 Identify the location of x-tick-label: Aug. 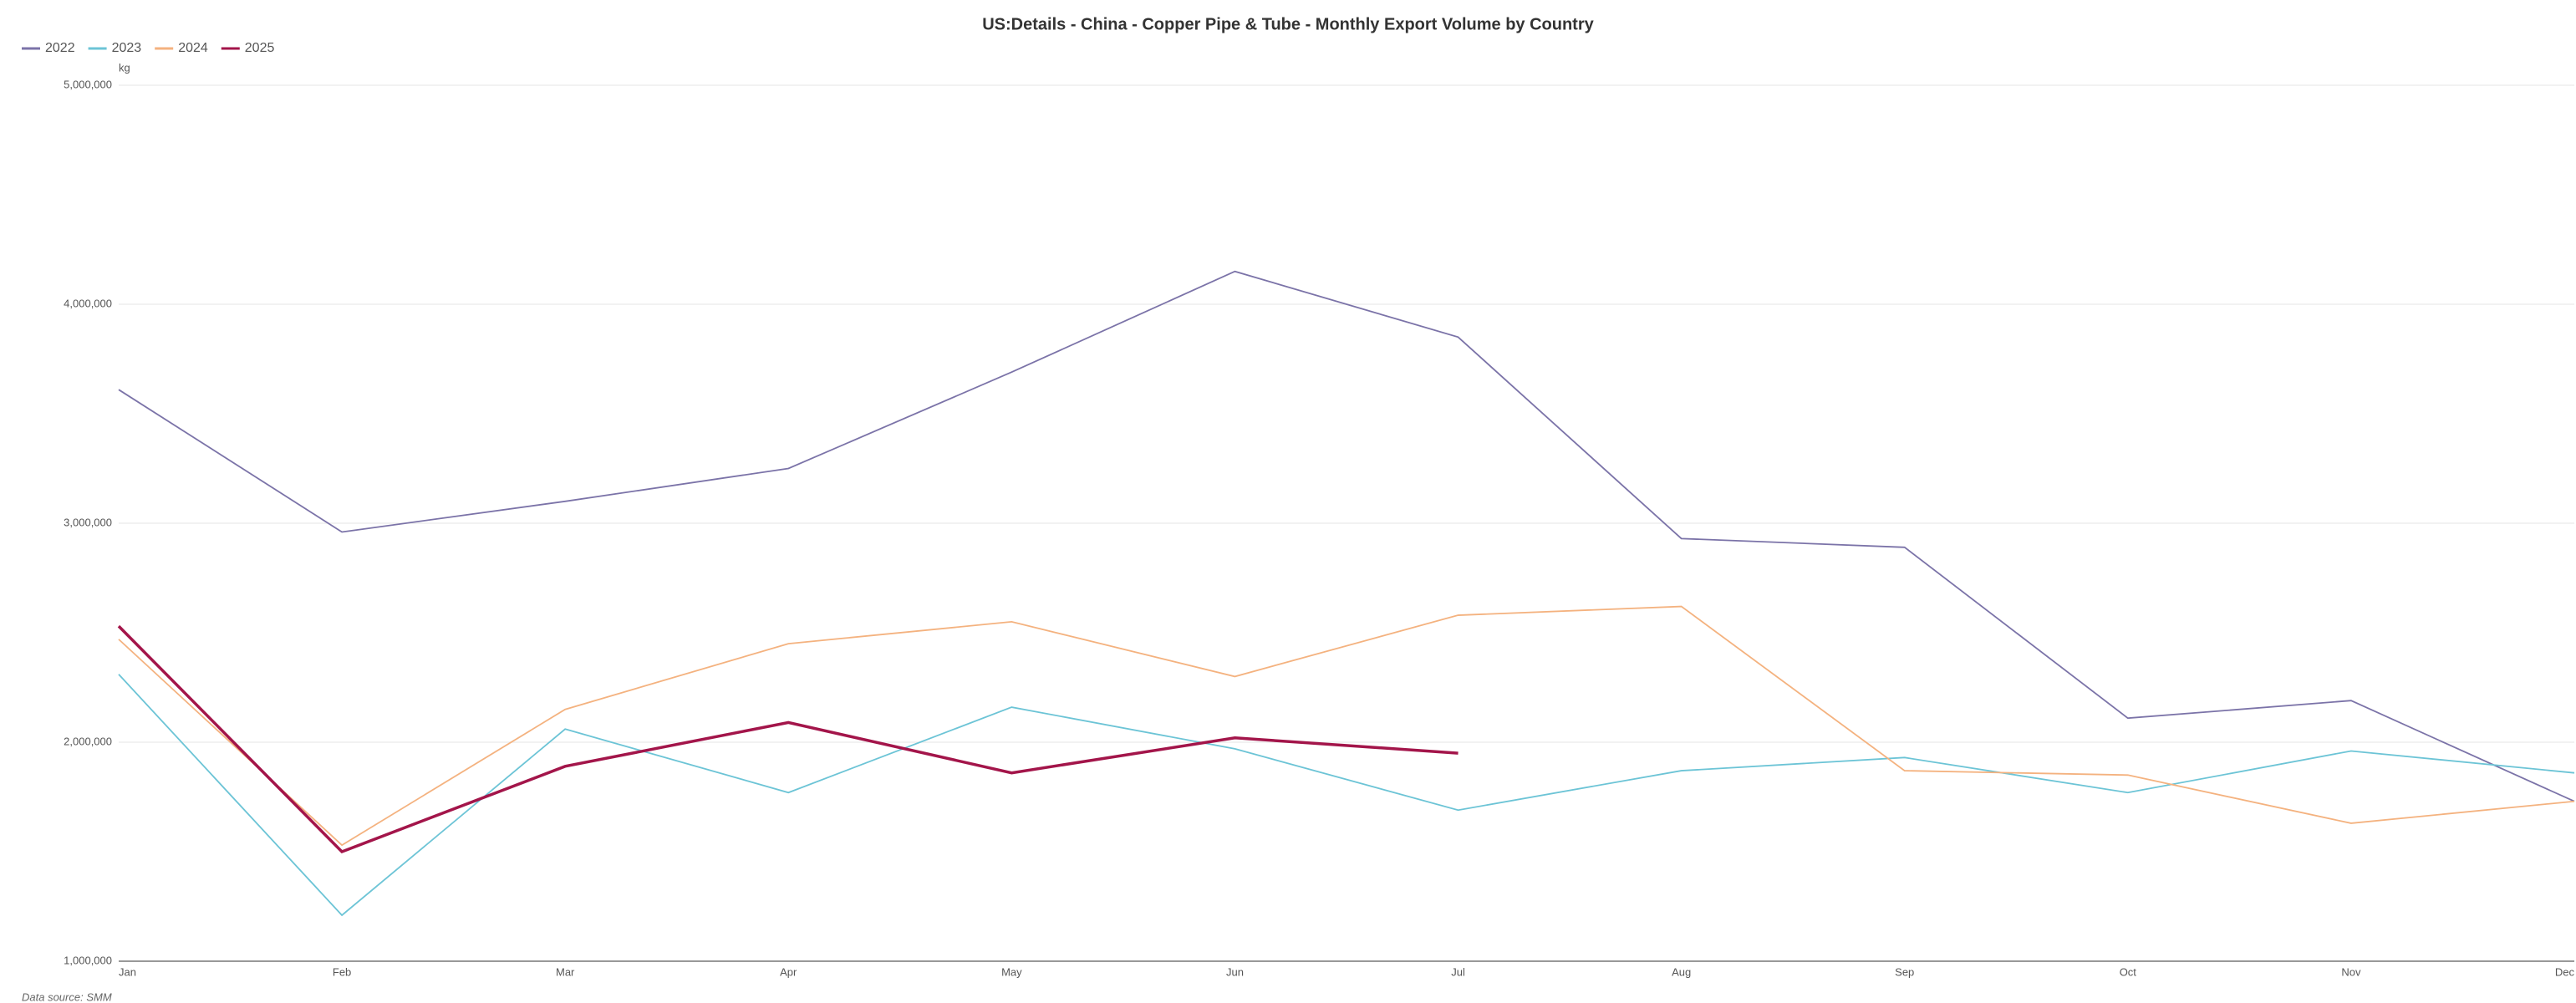
(1681, 972).